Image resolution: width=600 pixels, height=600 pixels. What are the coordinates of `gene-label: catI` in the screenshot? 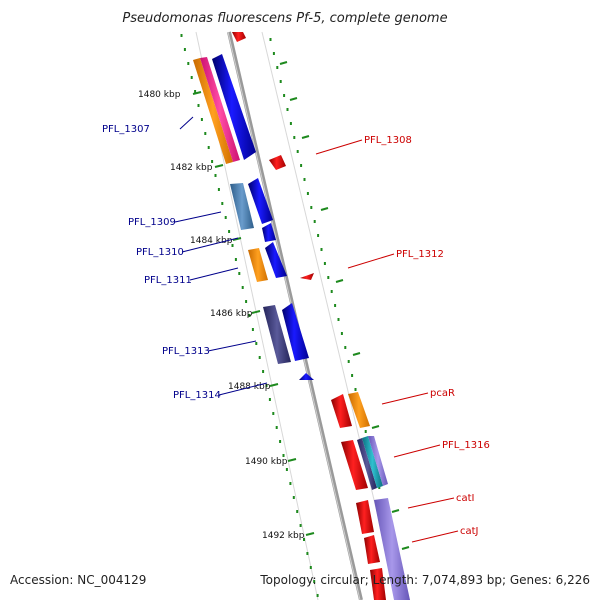 It's located at (465, 498).